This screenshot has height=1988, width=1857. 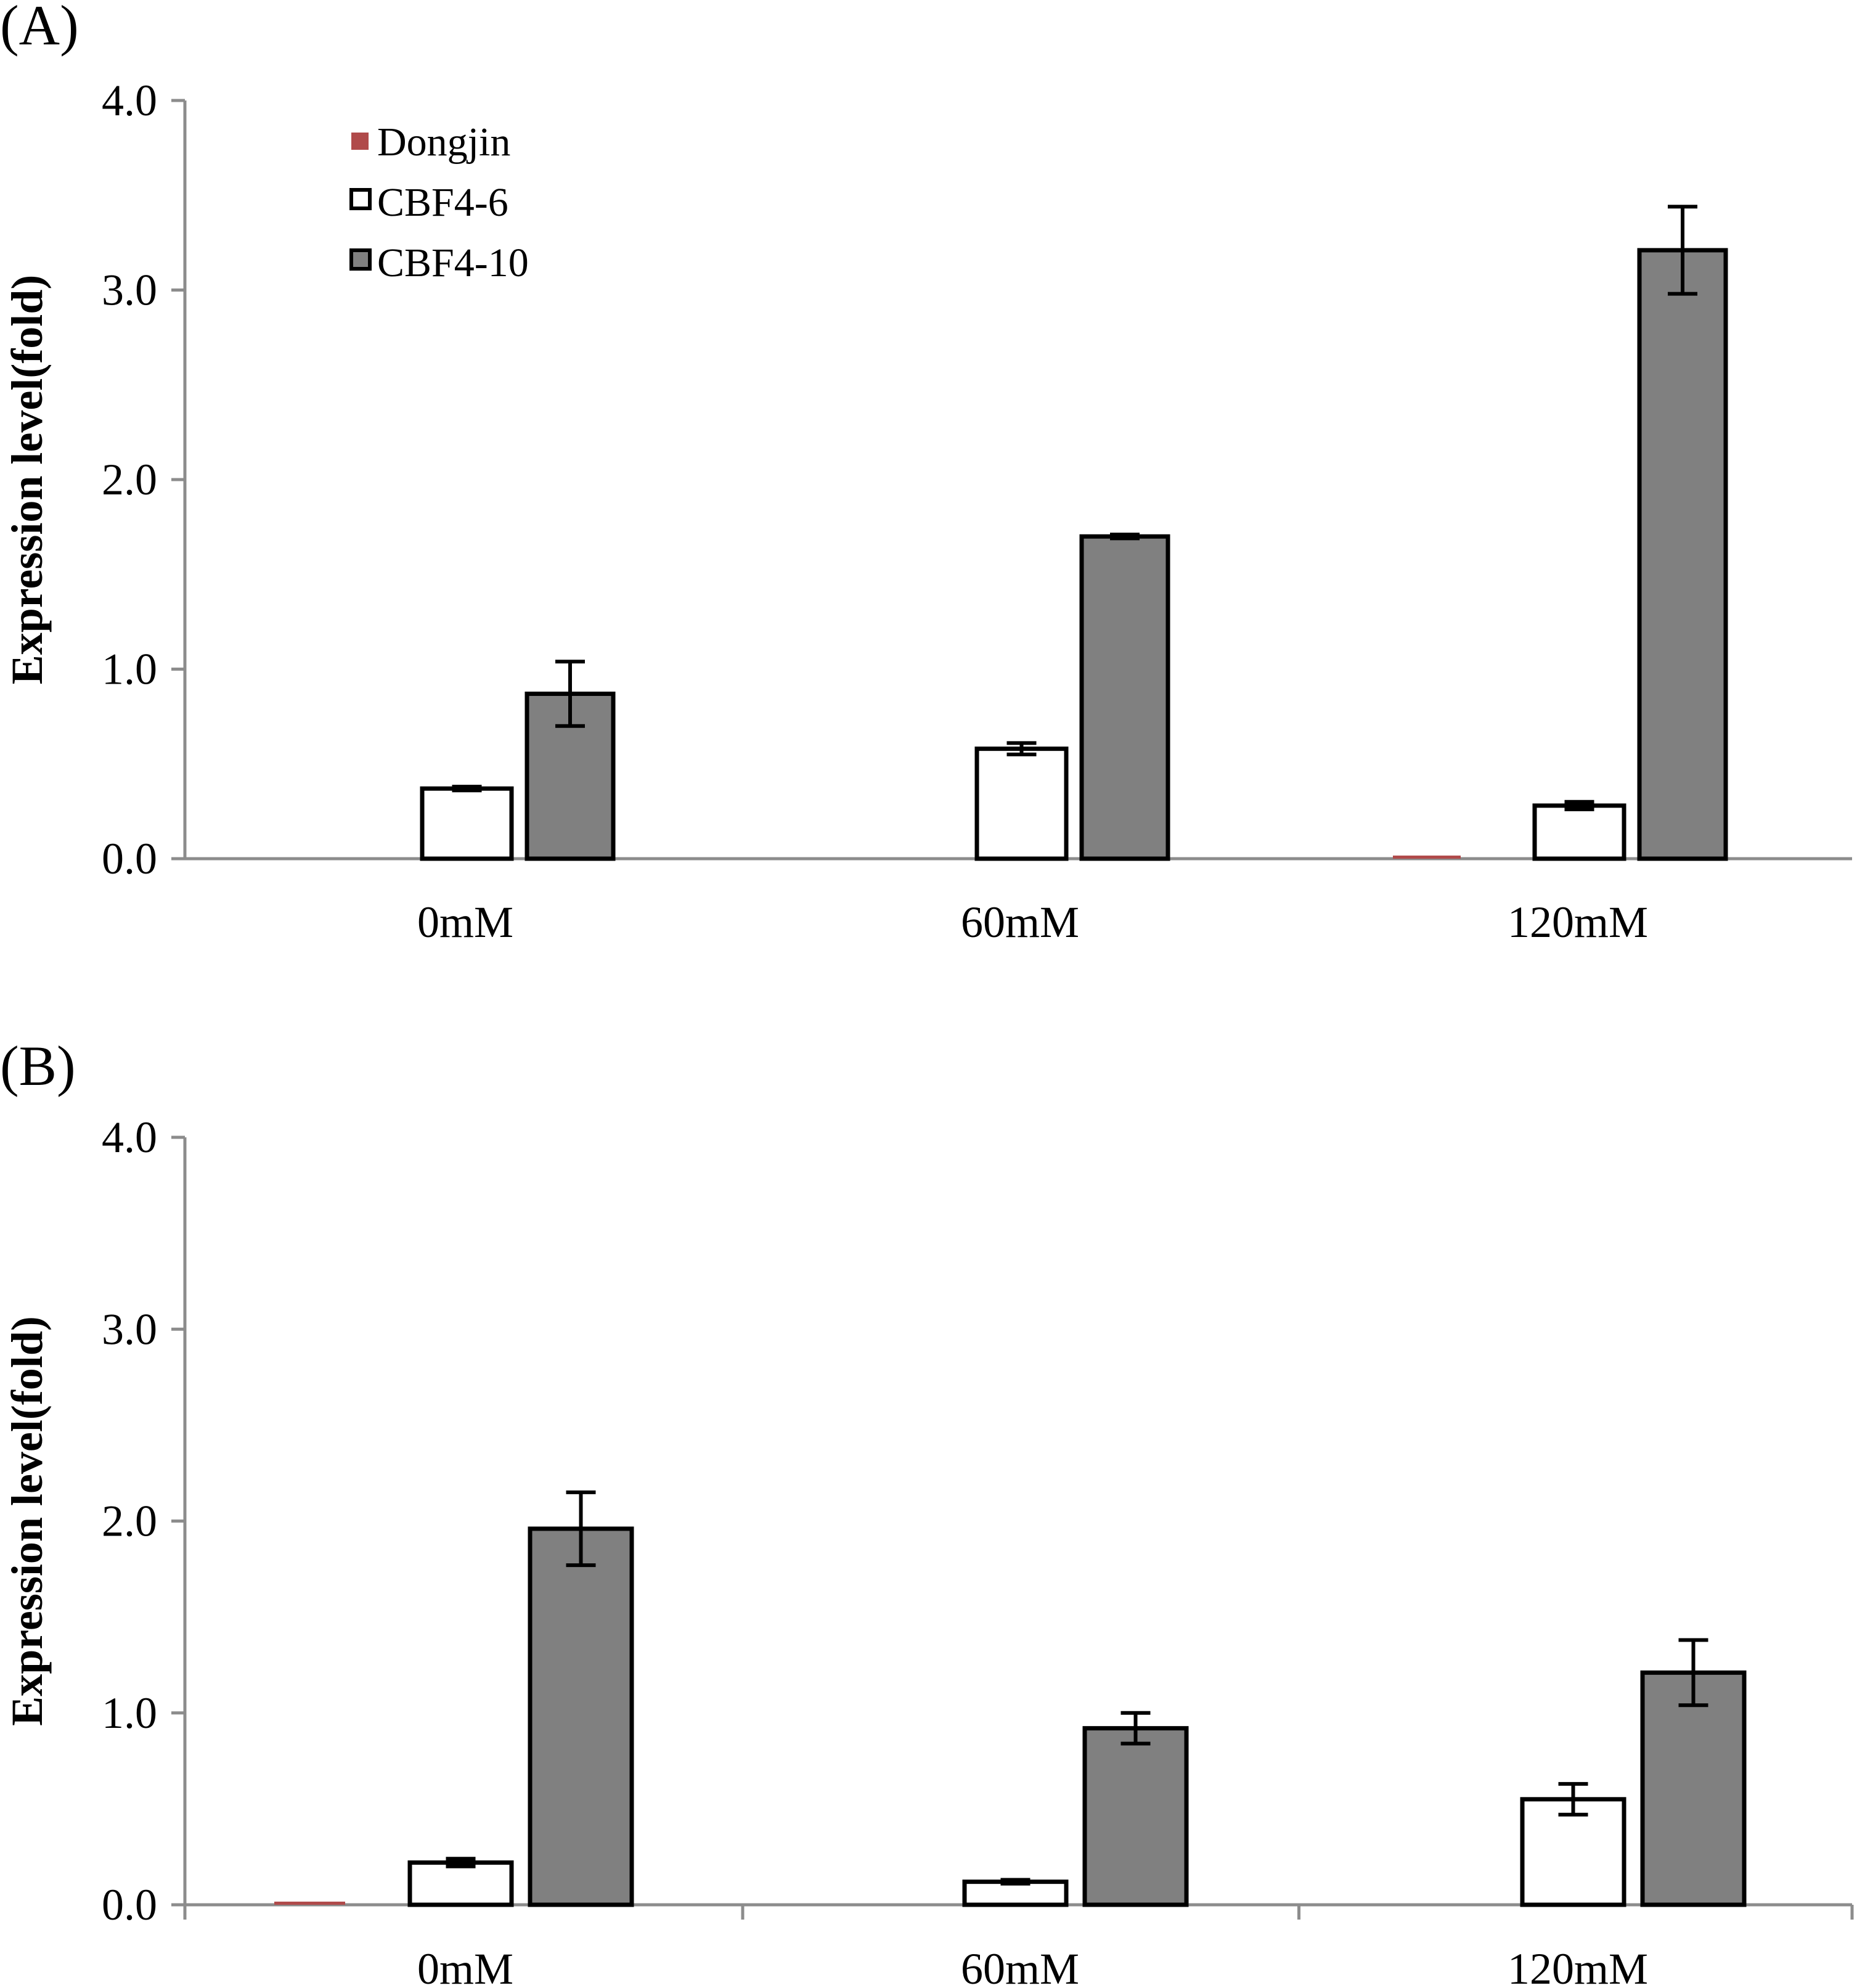 I want to click on legend-swatch-dongjin, so click(x=360, y=141).